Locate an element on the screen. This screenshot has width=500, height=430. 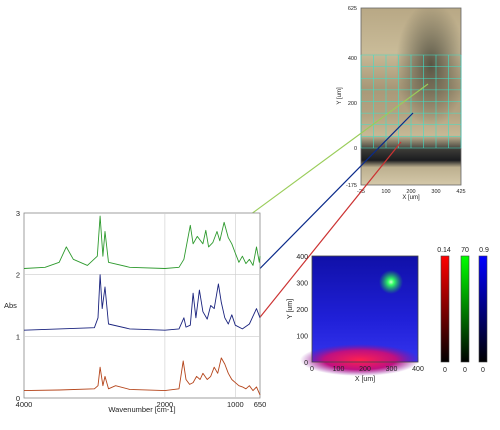
map-red-region is located at coordinates (360, 360).